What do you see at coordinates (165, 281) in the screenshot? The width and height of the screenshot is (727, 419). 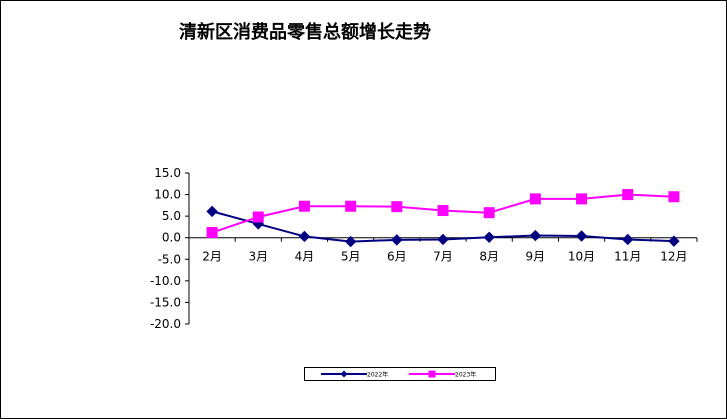 I see `y-tick-label: -10.0` at bounding box center [165, 281].